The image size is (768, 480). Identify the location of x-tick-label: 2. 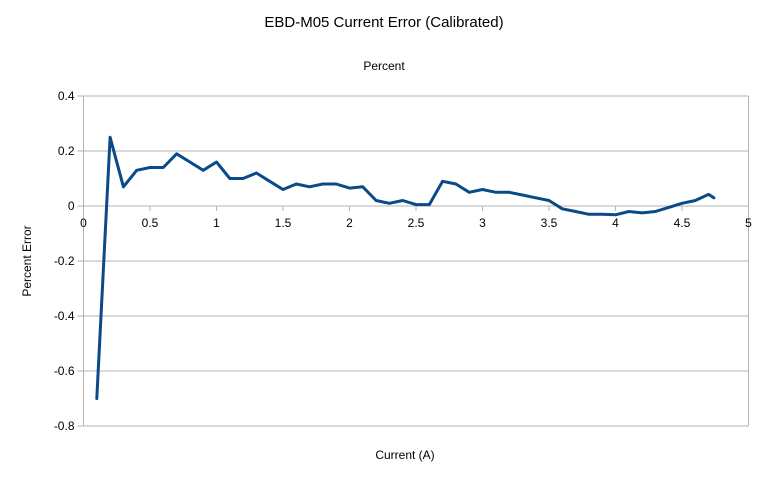
(349, 223).